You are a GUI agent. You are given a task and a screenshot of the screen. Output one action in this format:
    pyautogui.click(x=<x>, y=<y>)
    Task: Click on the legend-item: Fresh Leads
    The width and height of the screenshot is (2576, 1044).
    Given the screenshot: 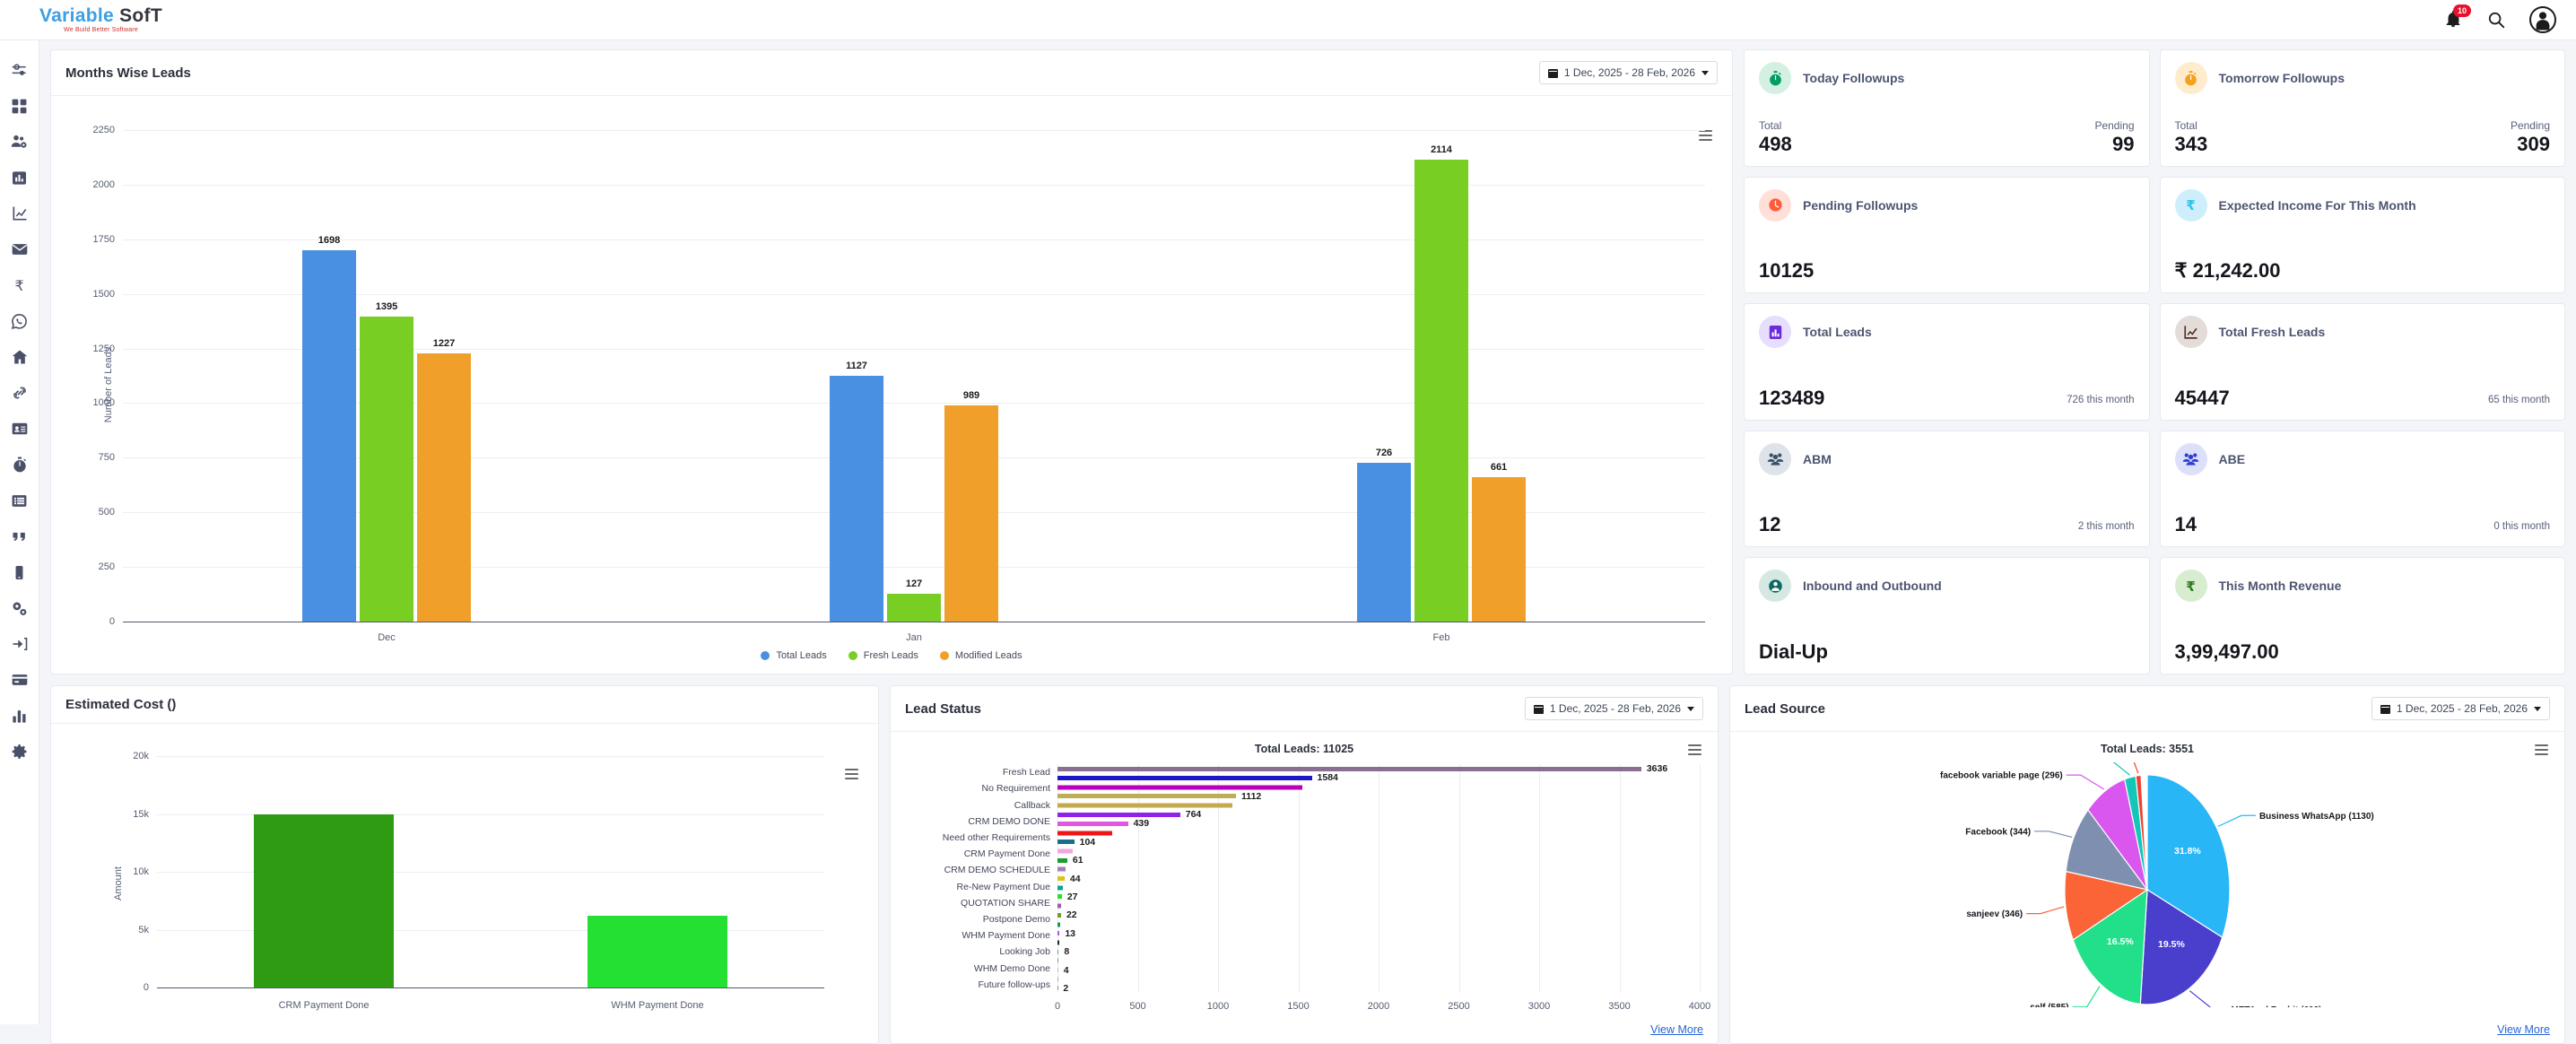 What is the action you would take?
    pyautogui.click(x=883, y=656)
    